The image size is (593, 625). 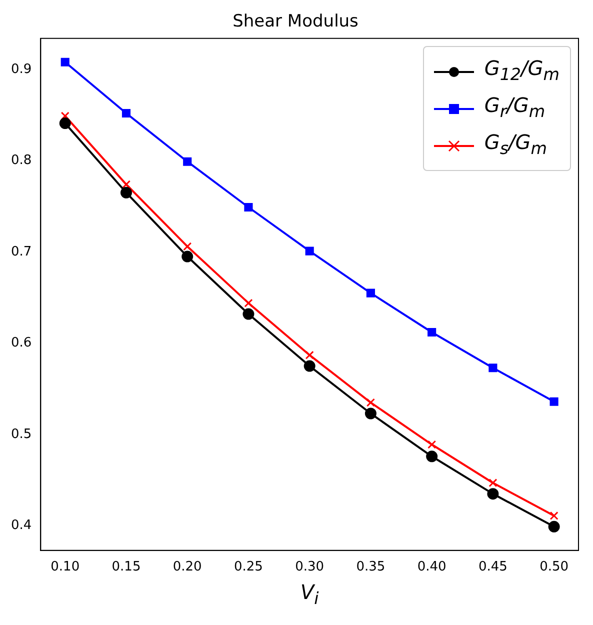 What do you see at coordinates (126, 567) in the screenshot?
I see `x-tick-label: 0.15` at bounding box center [126, 567].